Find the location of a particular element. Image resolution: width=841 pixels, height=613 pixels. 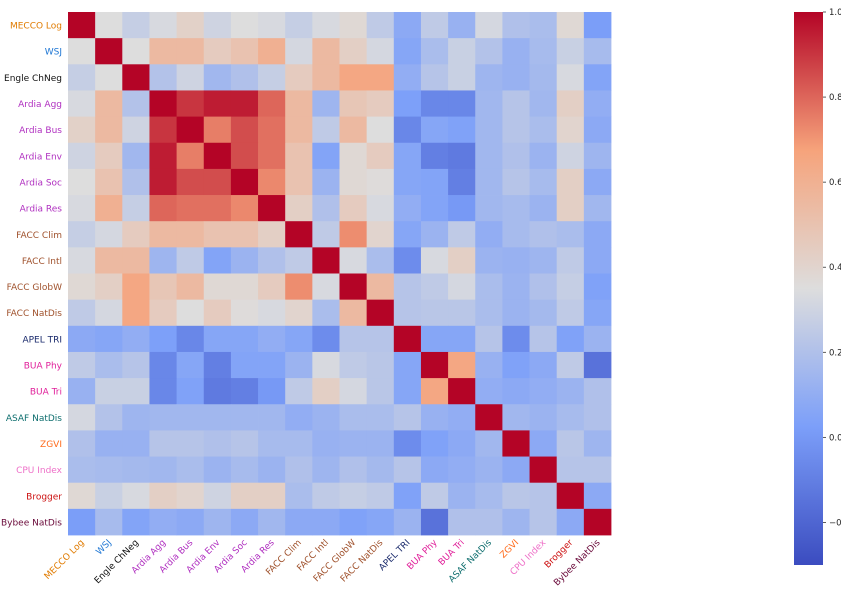

row-label: Ardia Bus is located at coordinates (40, 131).